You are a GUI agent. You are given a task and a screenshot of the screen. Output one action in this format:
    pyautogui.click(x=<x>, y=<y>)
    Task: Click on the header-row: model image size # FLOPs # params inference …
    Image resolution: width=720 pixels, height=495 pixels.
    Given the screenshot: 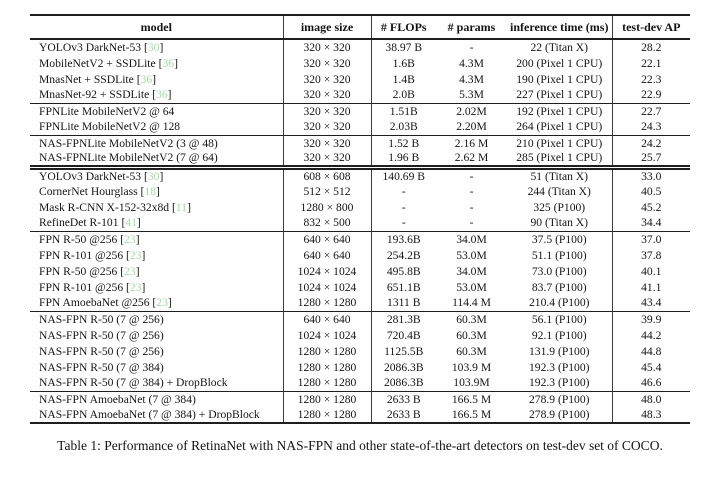 What is the action you would take?
    pyautogui.click(x=360, y=27)
    